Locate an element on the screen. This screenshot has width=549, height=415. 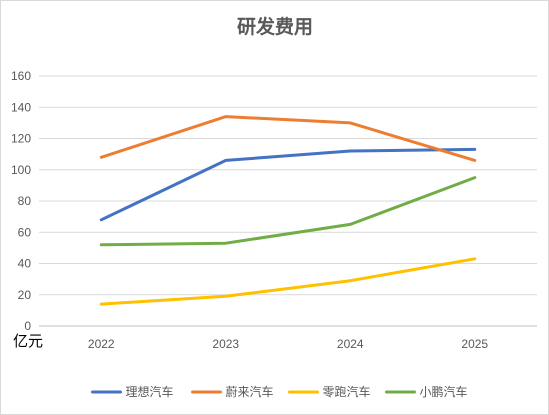
y-tick-label: 20 is located at coordinates (25, 295).